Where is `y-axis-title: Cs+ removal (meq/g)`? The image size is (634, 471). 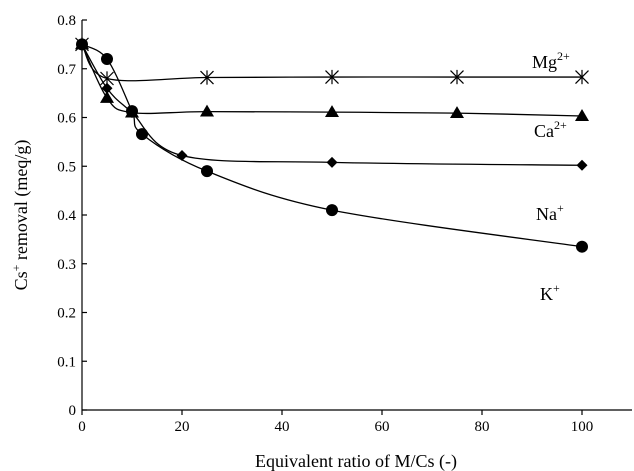 y-axis-title: Cs+ removal (meq/g) is located at coordinates (20, 215).